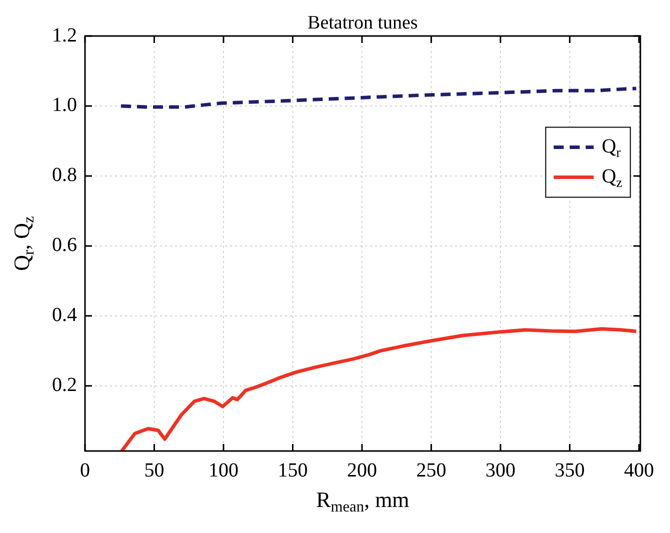  What do you see at coordinates (361, 470) in the screenshot?
I see `x-tick-label: 200` at bounding box center [361, 470].